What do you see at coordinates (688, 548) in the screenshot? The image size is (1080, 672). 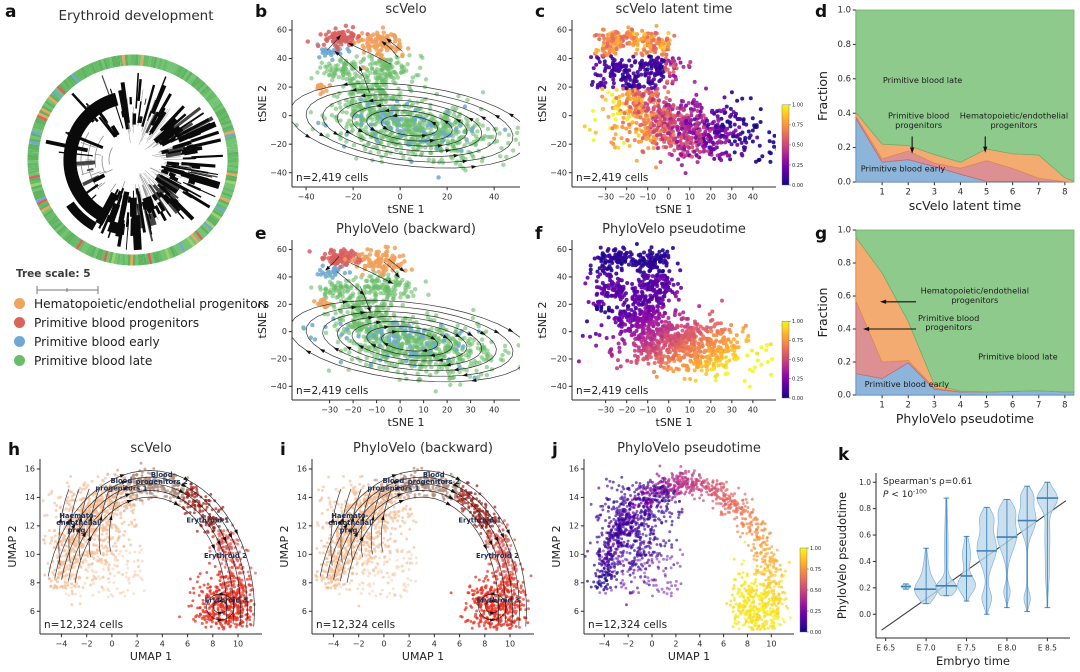 I see `j-points` at bounding box center [688, 548].